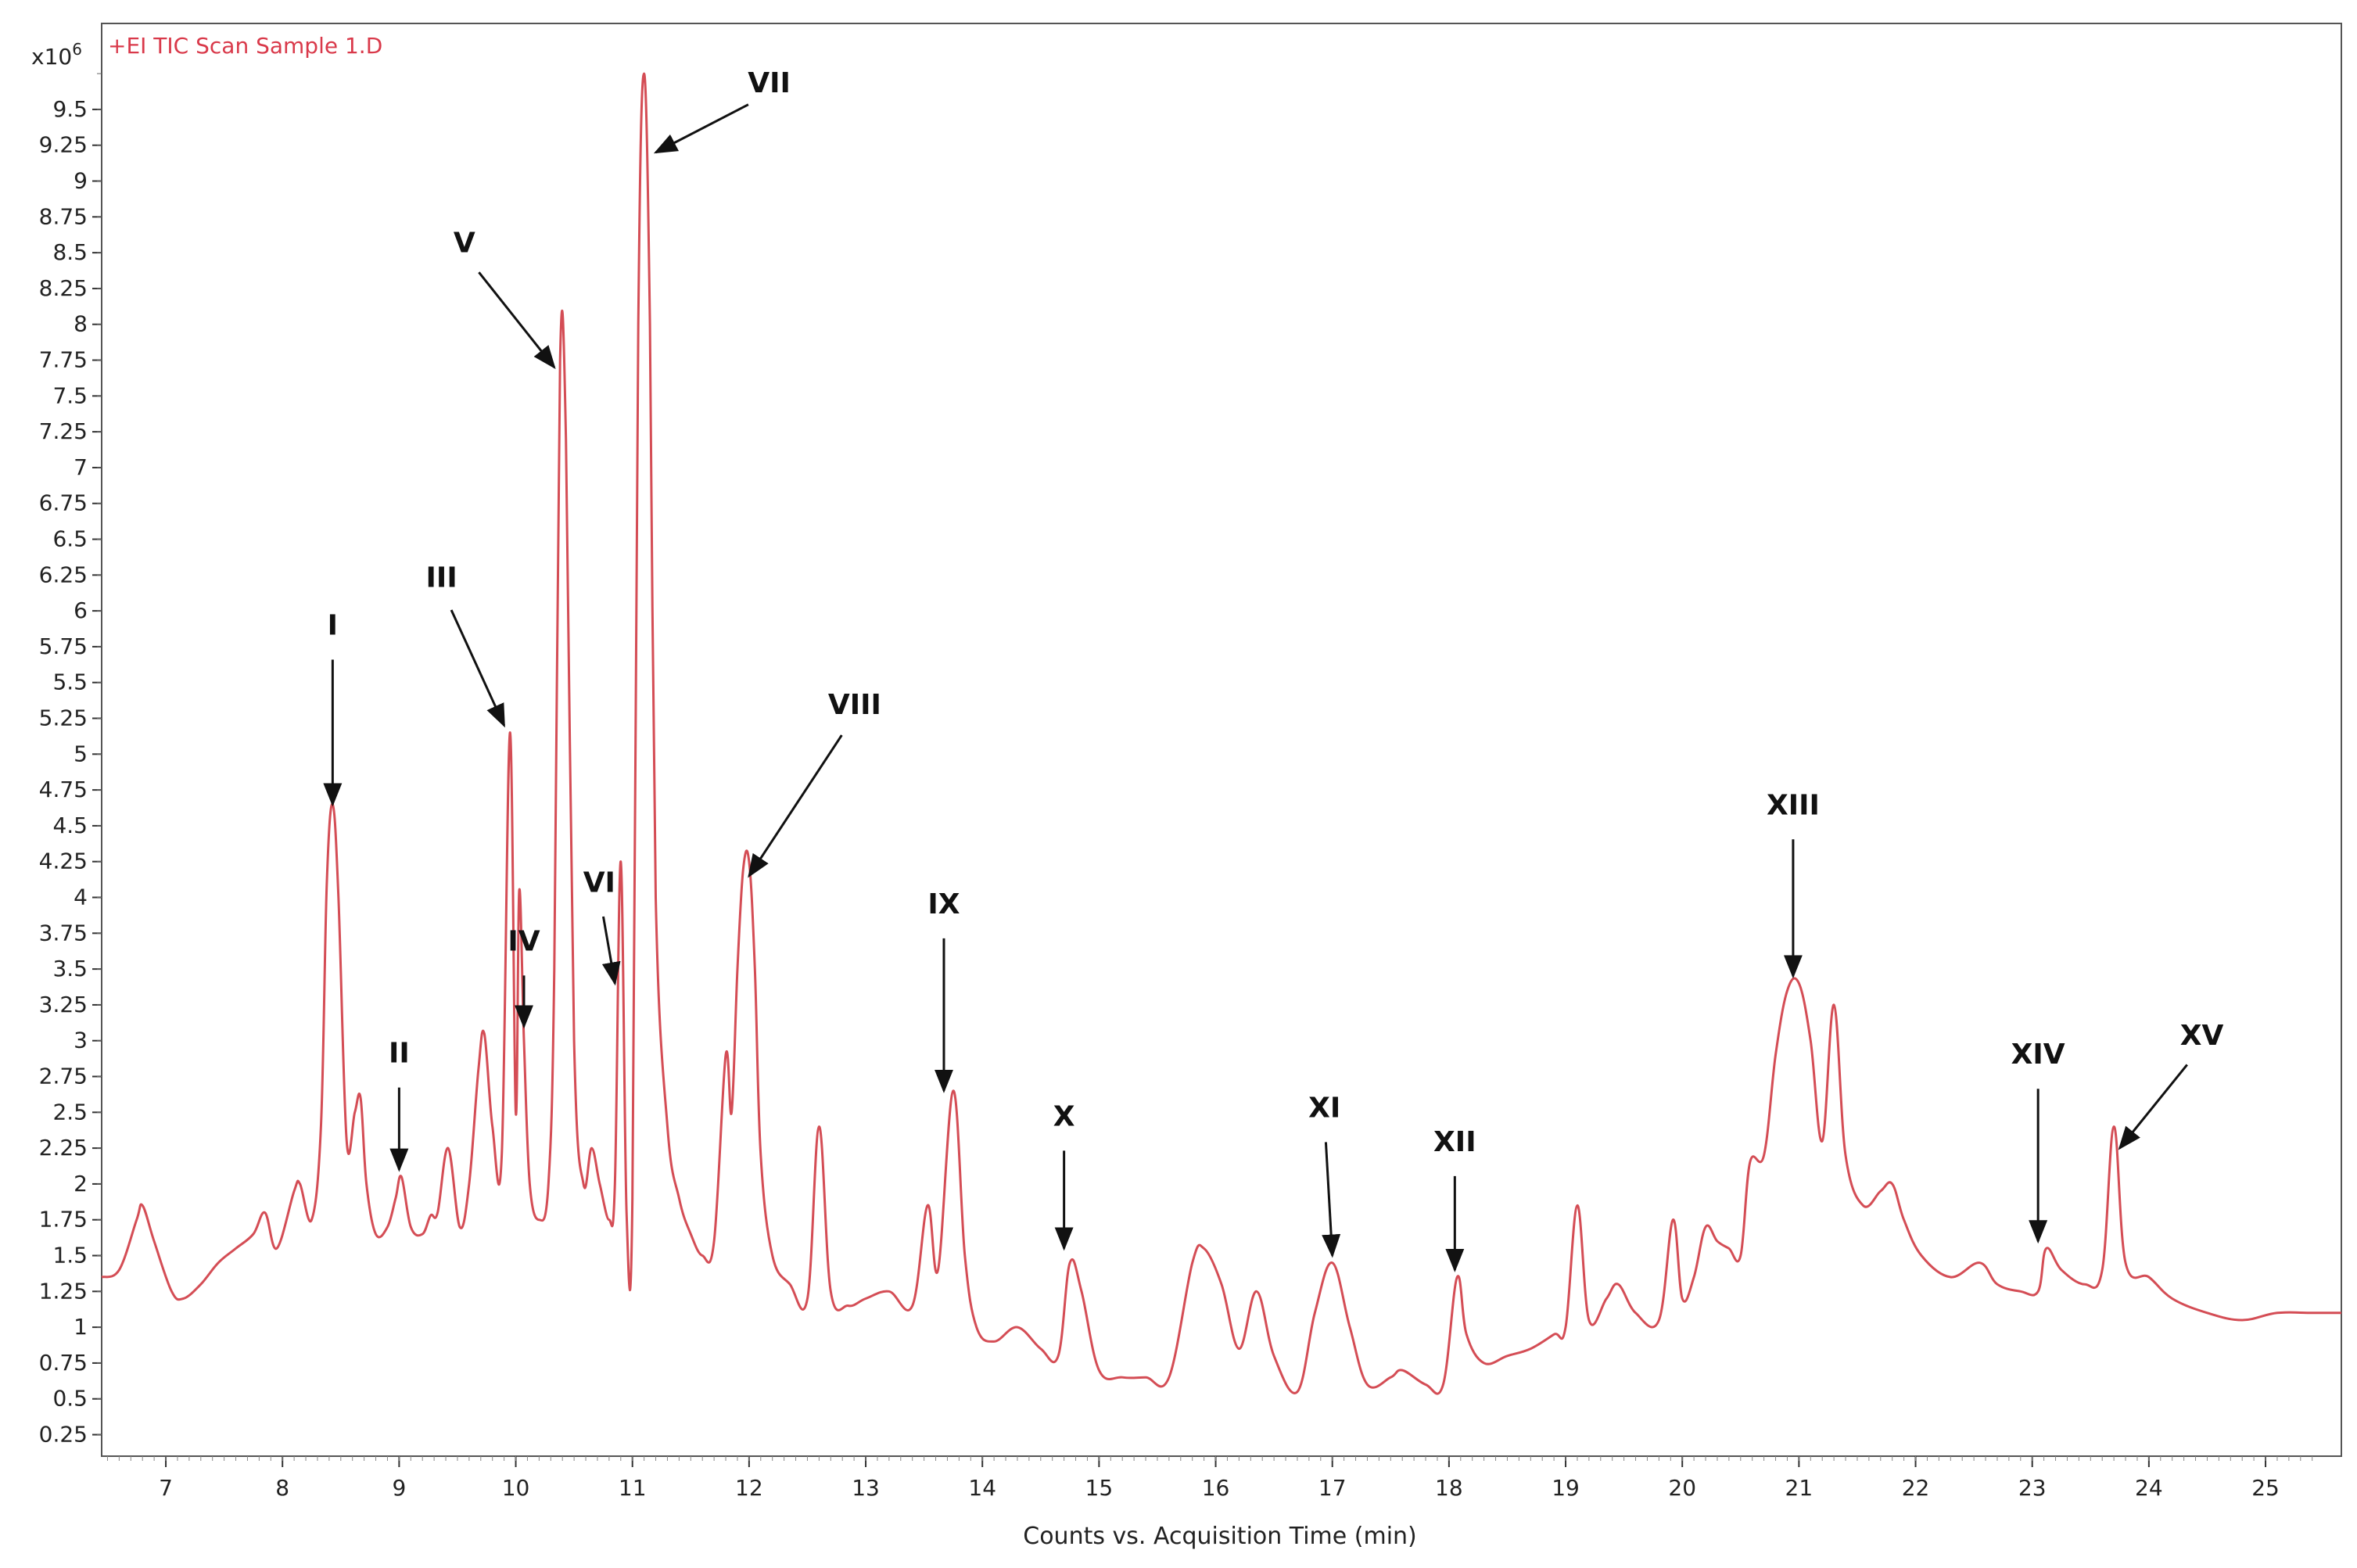  Describe the element at coordinates (63, 789) in the screenshot. I see `y-tick-label: 4.75` at that location.